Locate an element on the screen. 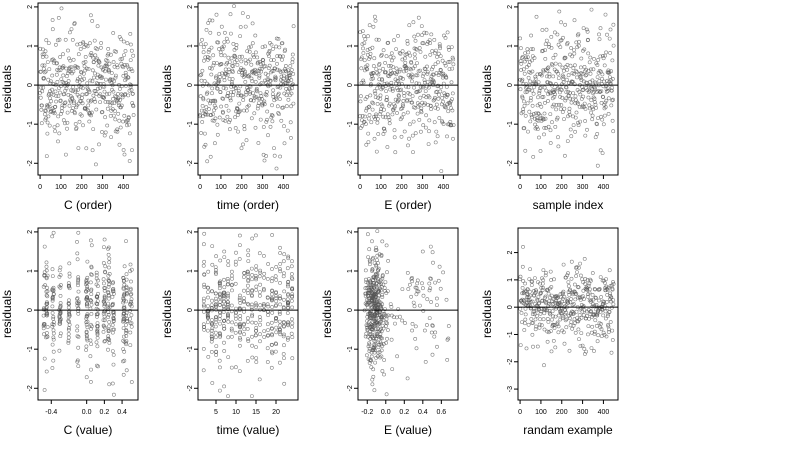 The height and width of the screenshot is (450, 800). y-tick-label: -2 is located at coordinates (30, 163).